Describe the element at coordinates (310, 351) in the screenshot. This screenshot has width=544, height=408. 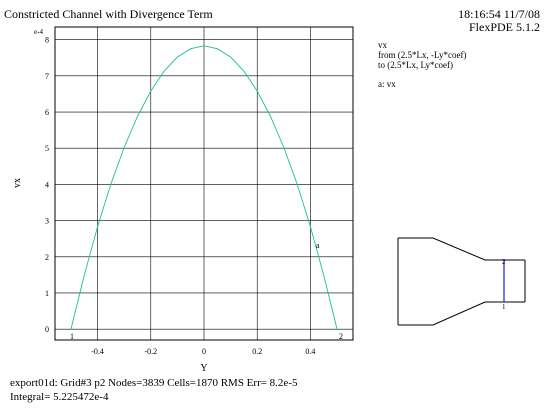
I see `x-tick-label: 0.4` at that location.